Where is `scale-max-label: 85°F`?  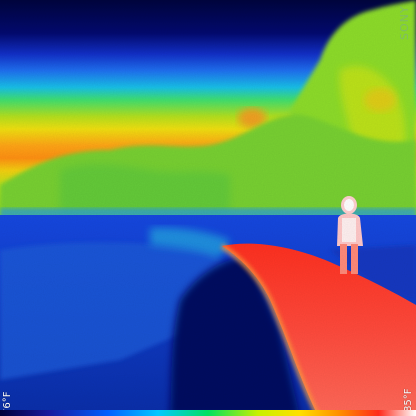
scale-max-label: 85°F is located at coordinates (408, 400).